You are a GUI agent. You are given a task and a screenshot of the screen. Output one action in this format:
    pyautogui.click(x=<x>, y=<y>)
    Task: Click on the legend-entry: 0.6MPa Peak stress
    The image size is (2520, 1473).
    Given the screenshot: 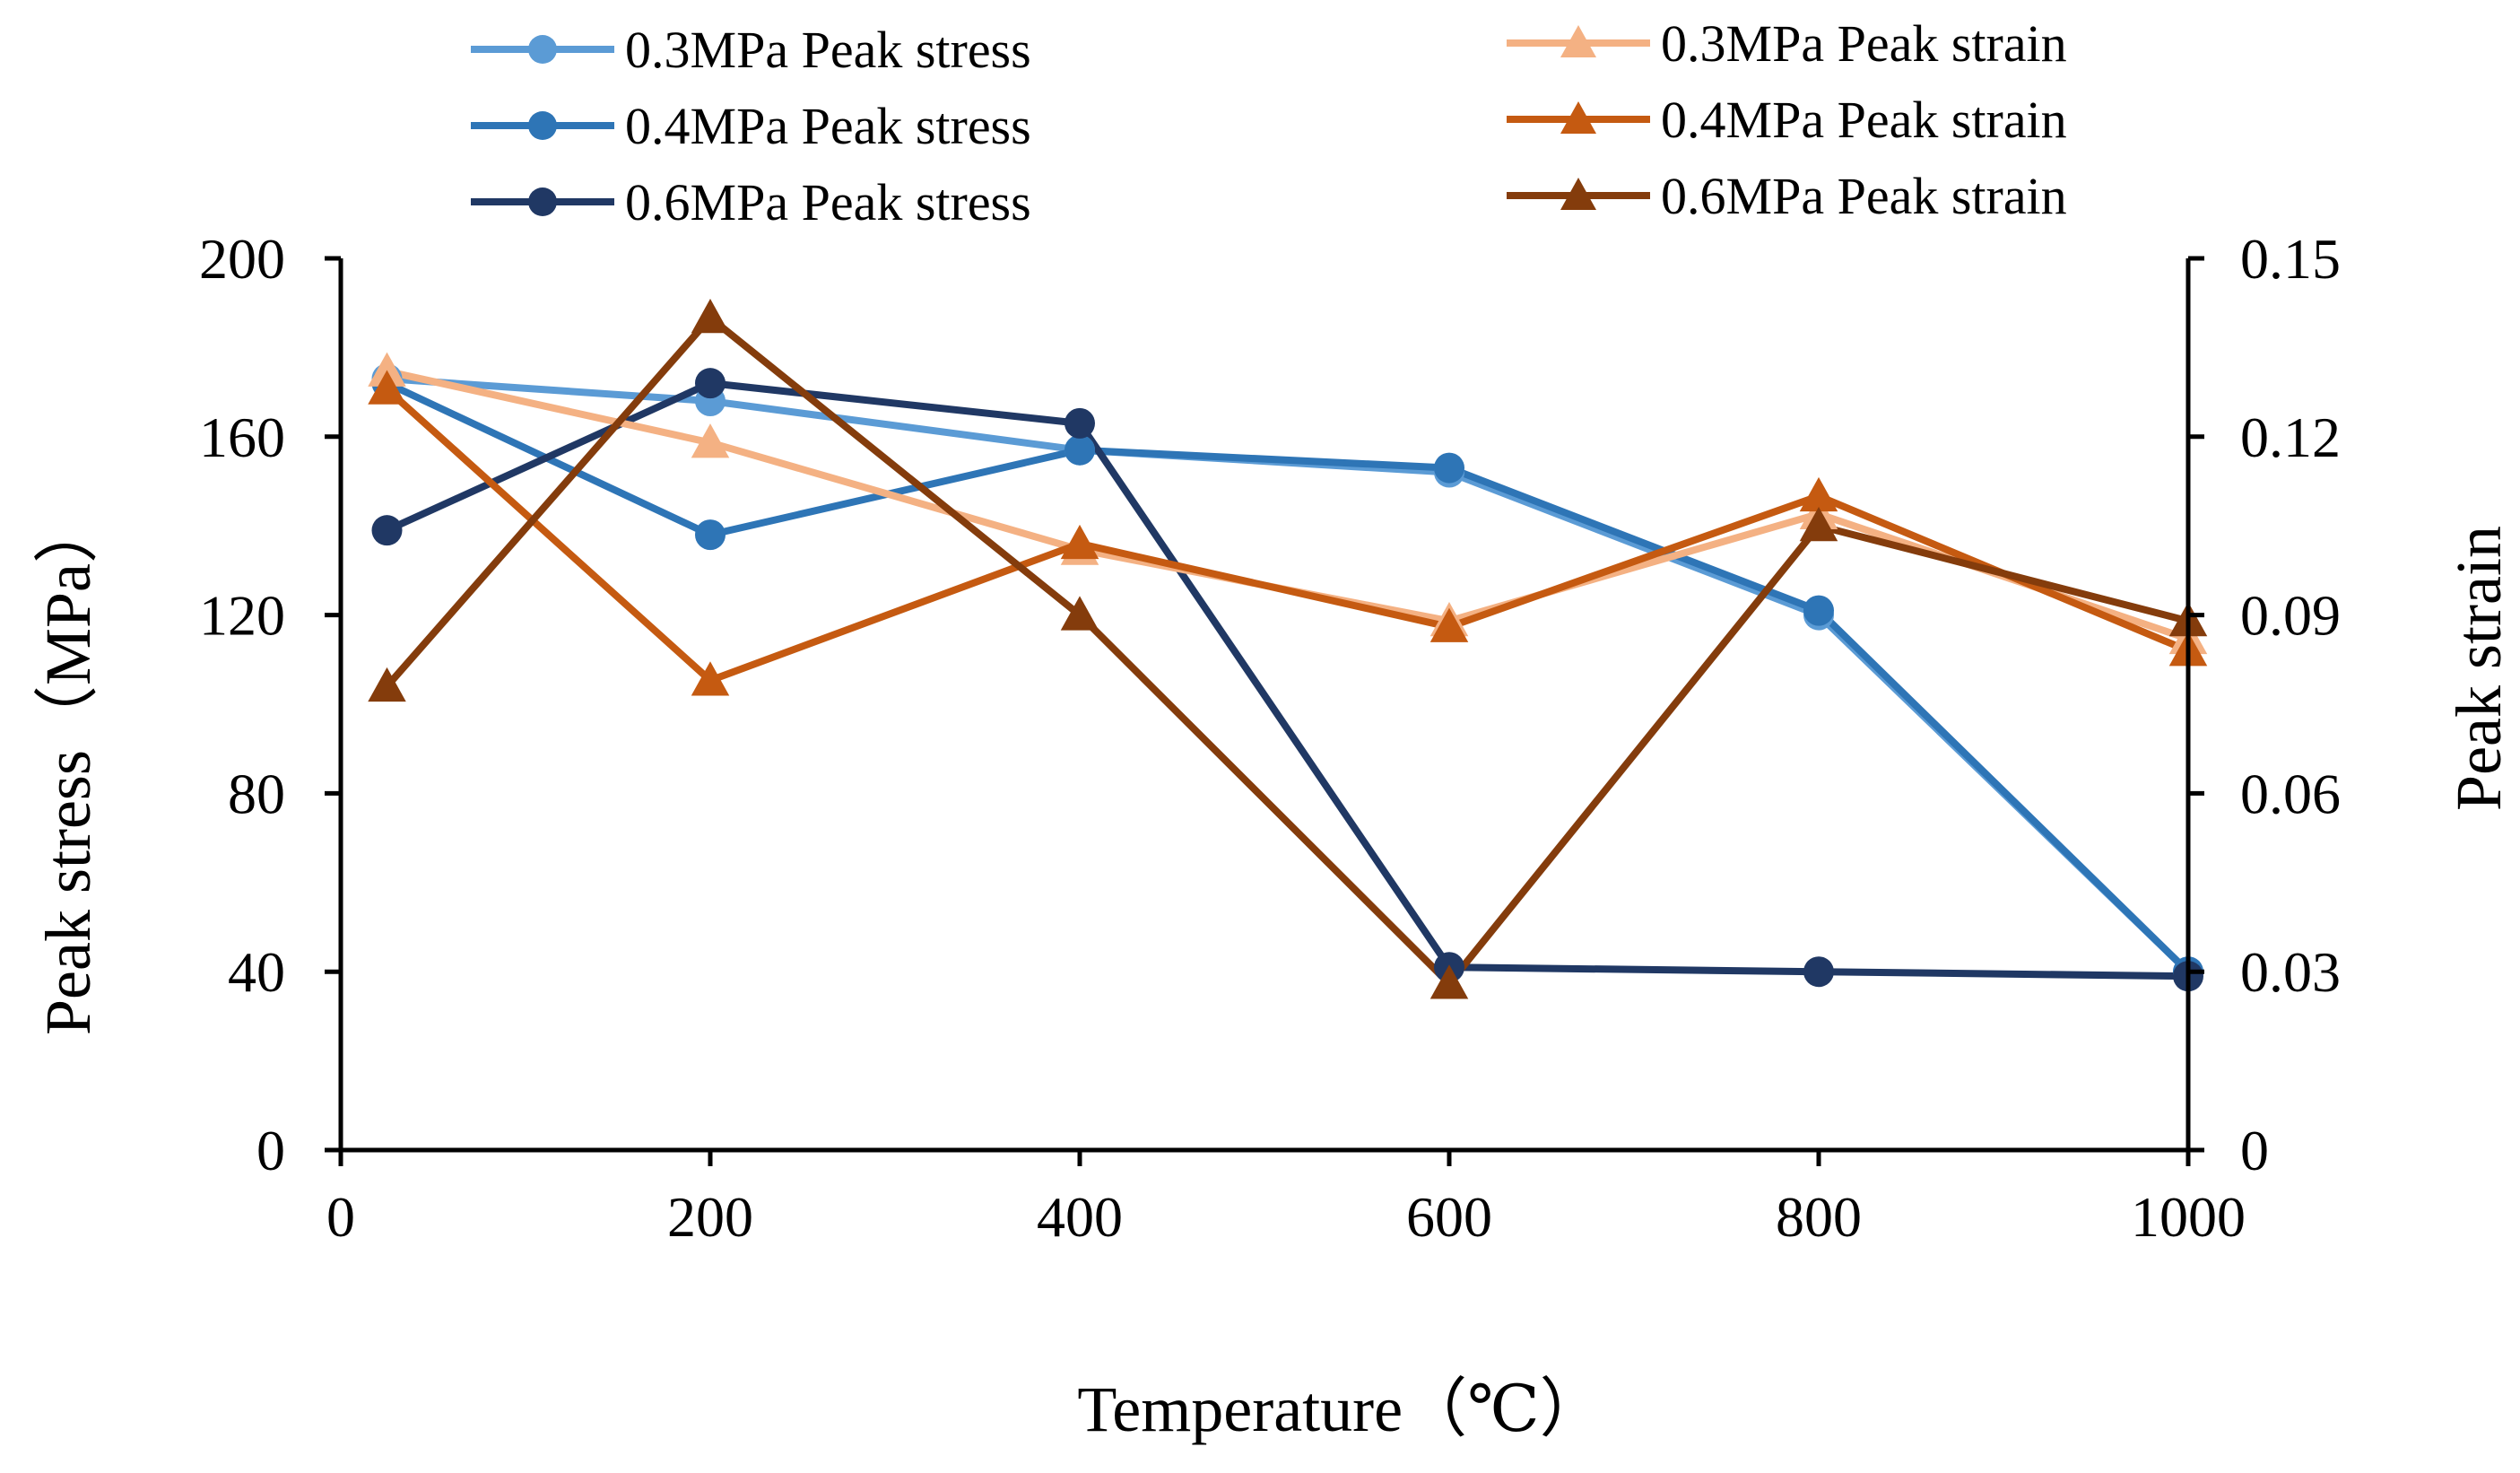 What is the action you would take?
    pyautogui.click(x=751, y=202)
    